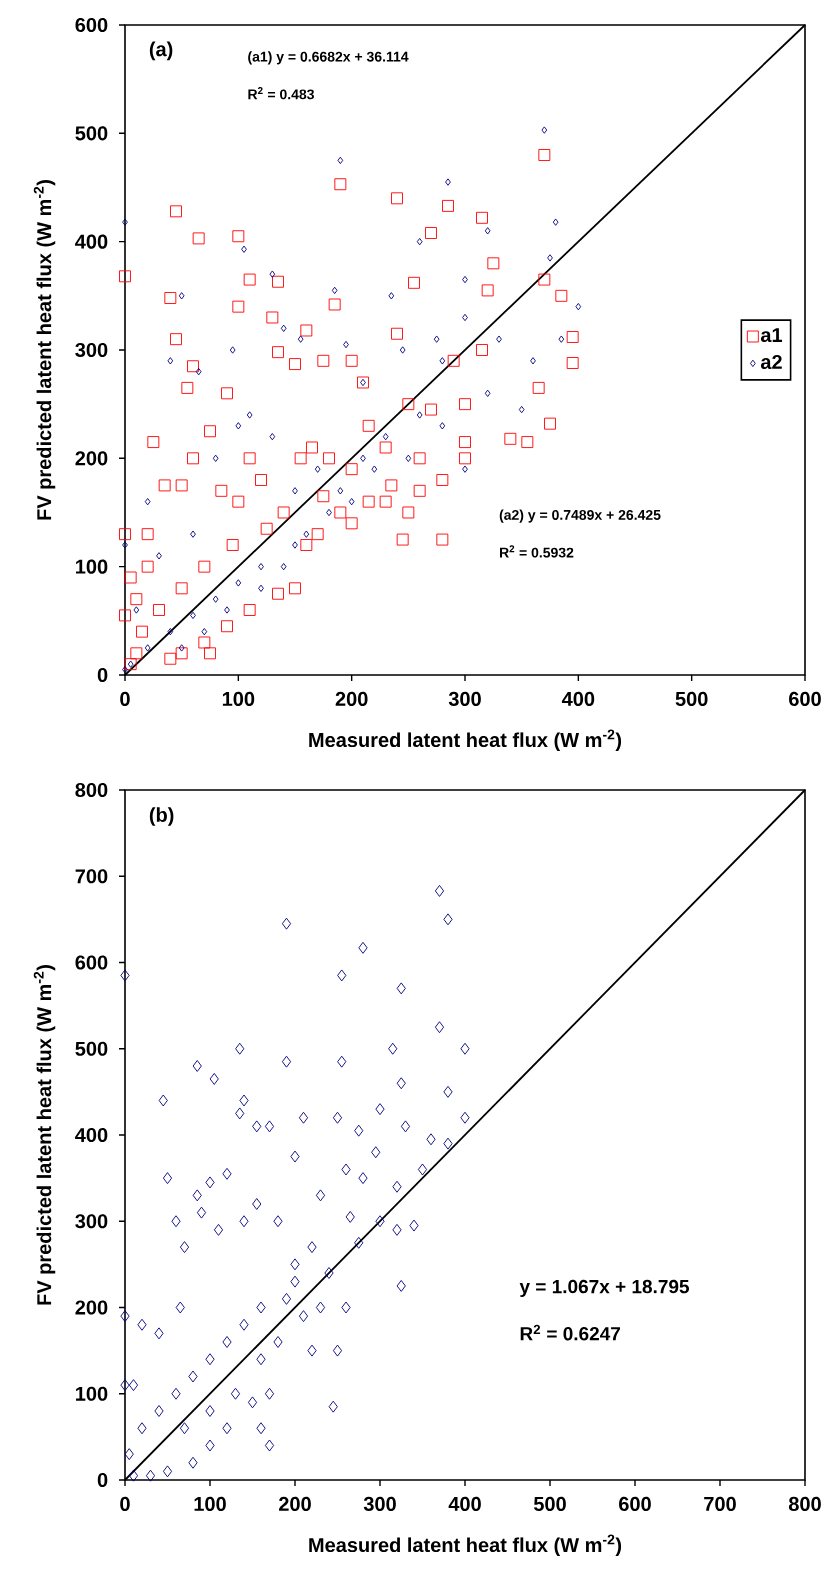 This screenshot has width=839, height=1576. What do you see at coordinates (771, 362) in the screenshot?
I see `legend-label: a2` at bounding box center [771, 362].